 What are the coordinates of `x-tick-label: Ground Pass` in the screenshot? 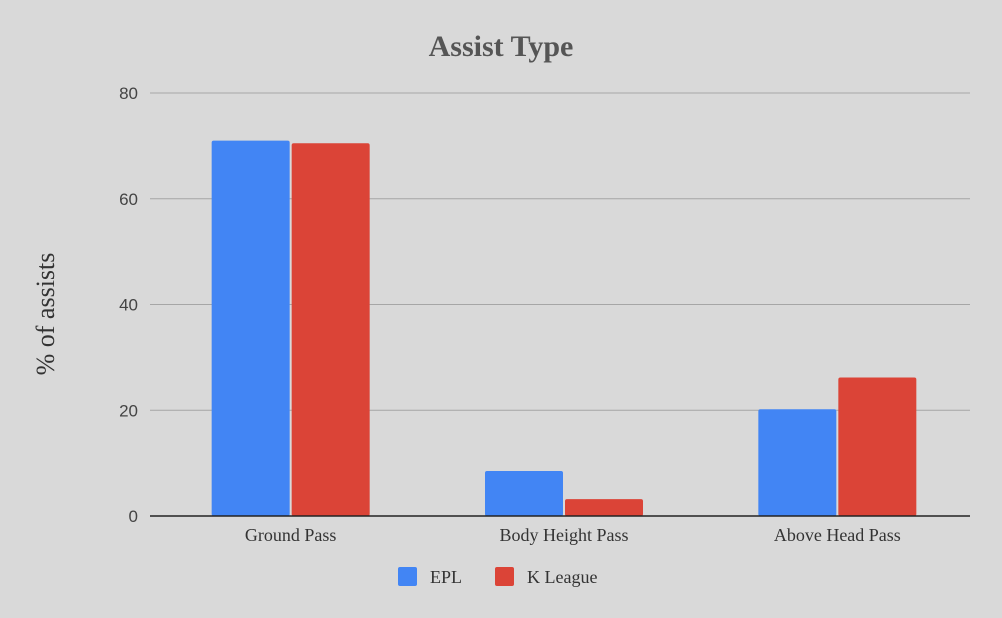 It's located at (291, 535).